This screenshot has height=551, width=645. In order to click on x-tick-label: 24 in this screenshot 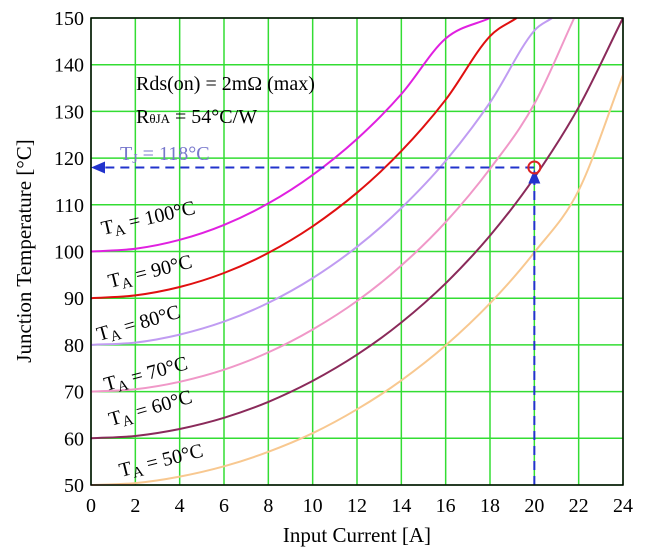, I will do `click(623, 506)`.